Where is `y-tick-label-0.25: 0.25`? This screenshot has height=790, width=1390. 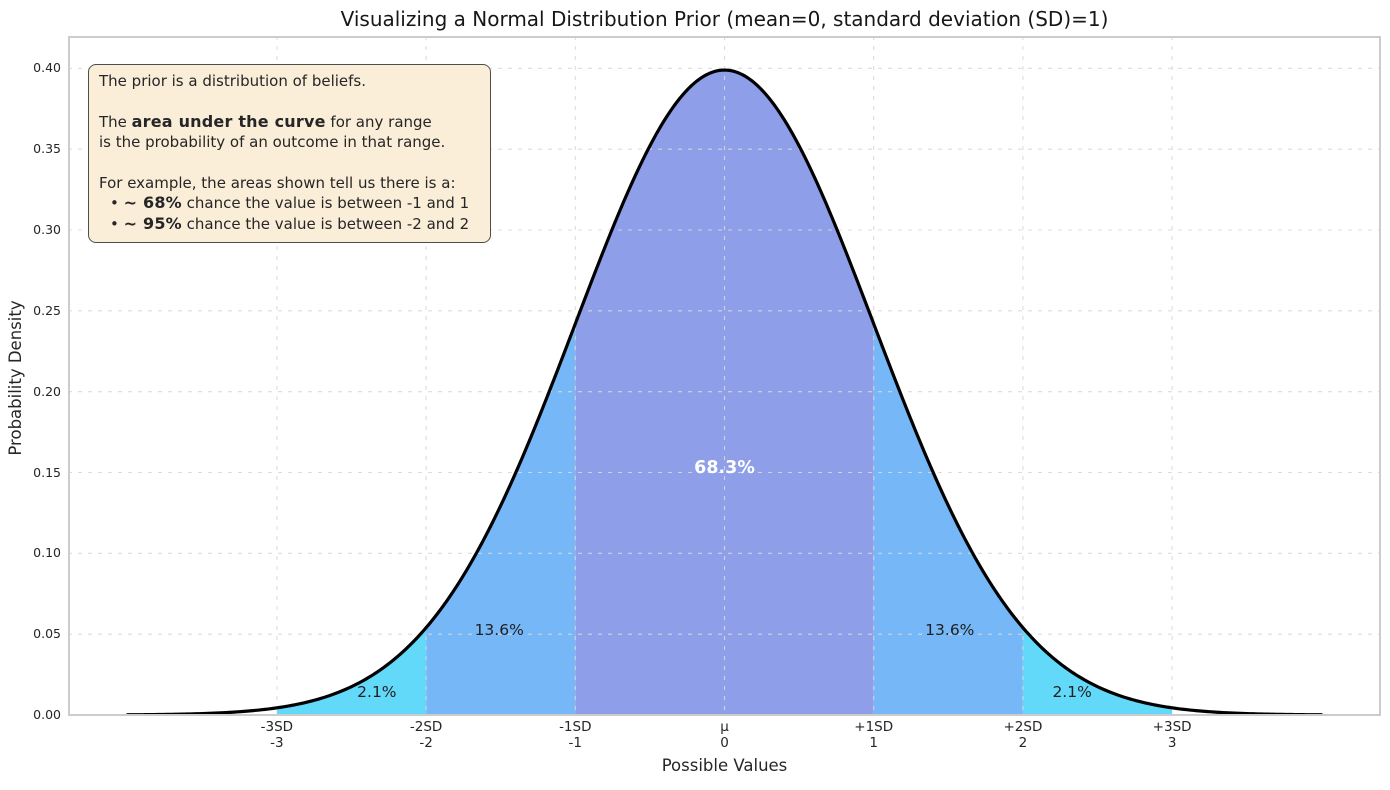 y-tick-label-0.25: 0.25 is located at coordinates (47, 310).